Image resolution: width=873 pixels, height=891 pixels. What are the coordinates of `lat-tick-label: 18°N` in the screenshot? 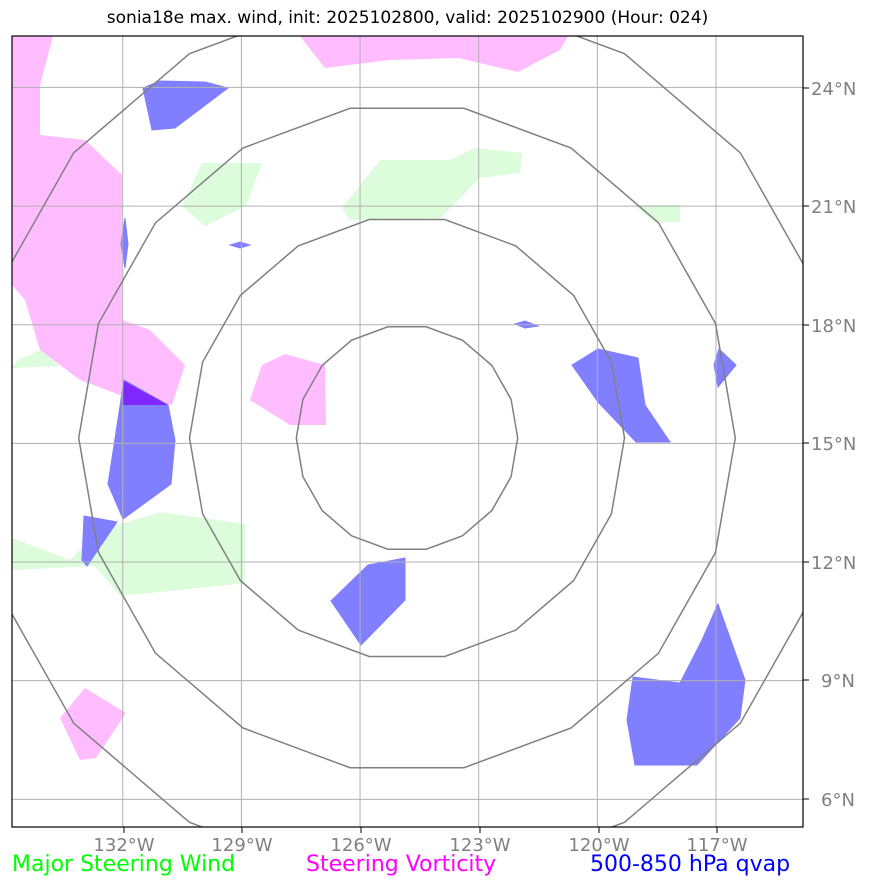 It's located at (833, 326).